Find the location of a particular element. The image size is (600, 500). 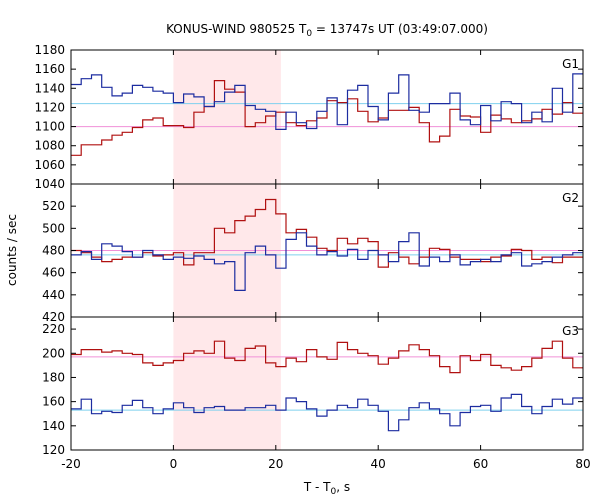

G3-ytick-label: 200 is located at coordinates (53, 353).